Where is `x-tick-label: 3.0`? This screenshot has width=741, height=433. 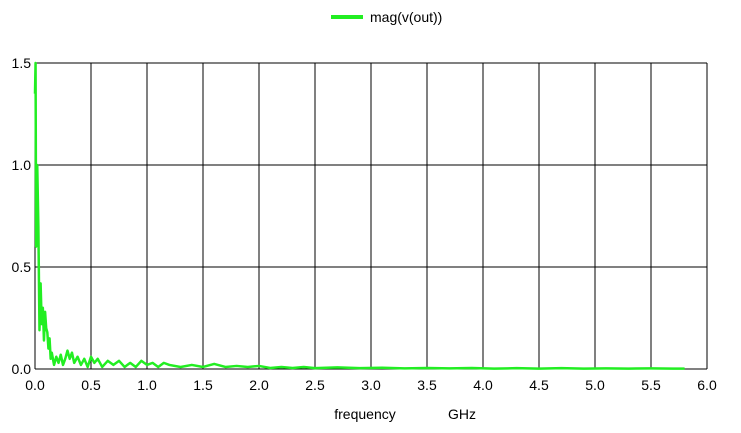
x-tick-label: 3.0 is located at coordinates (371, 385).